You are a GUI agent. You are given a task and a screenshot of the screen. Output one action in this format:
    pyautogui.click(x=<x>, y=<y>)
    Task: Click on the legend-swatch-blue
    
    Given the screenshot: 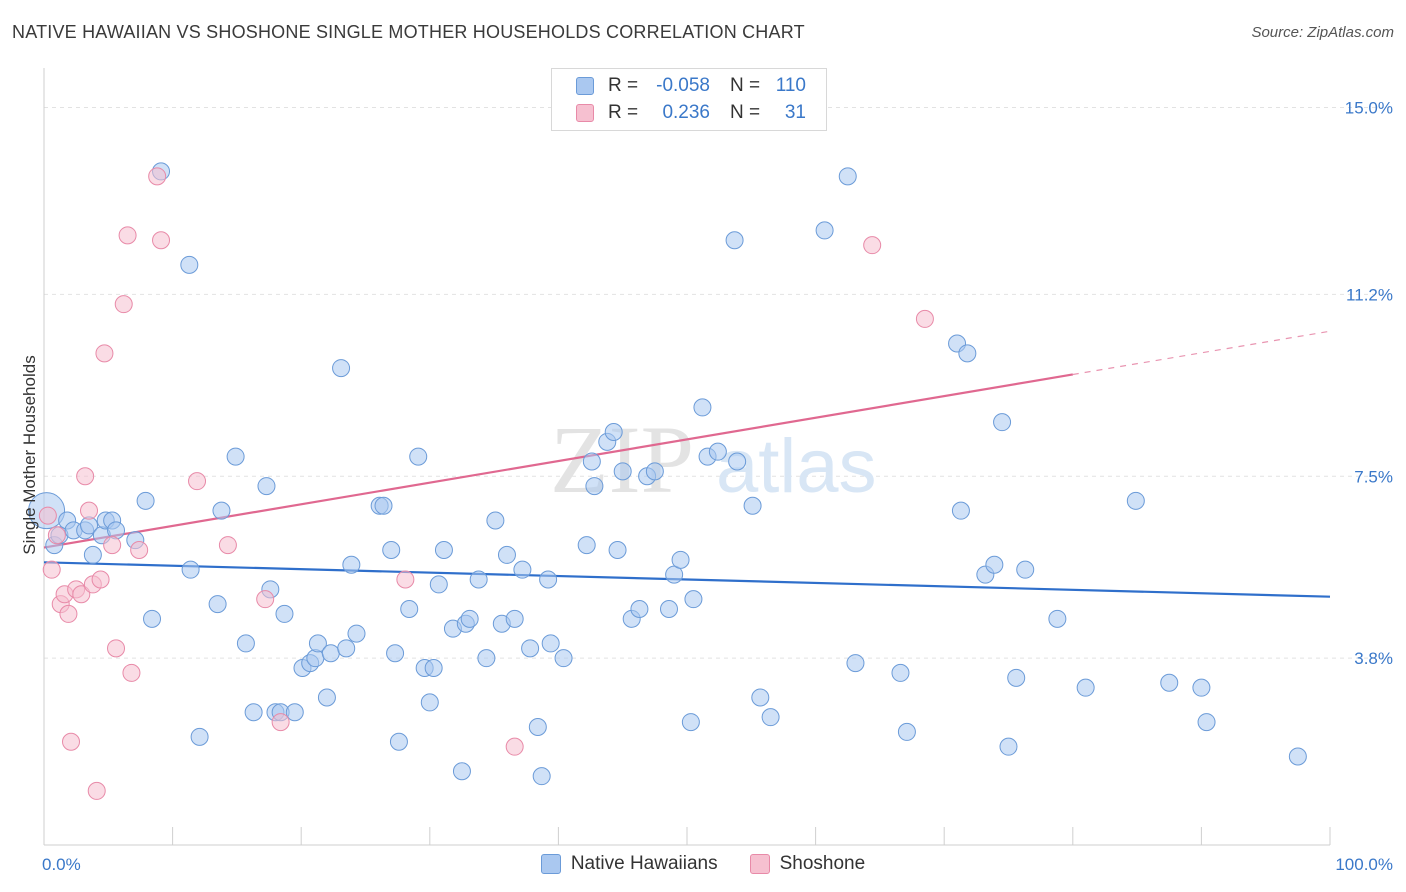 What is the action you would take?
    pyautogui.click(x=585, y=86)
    